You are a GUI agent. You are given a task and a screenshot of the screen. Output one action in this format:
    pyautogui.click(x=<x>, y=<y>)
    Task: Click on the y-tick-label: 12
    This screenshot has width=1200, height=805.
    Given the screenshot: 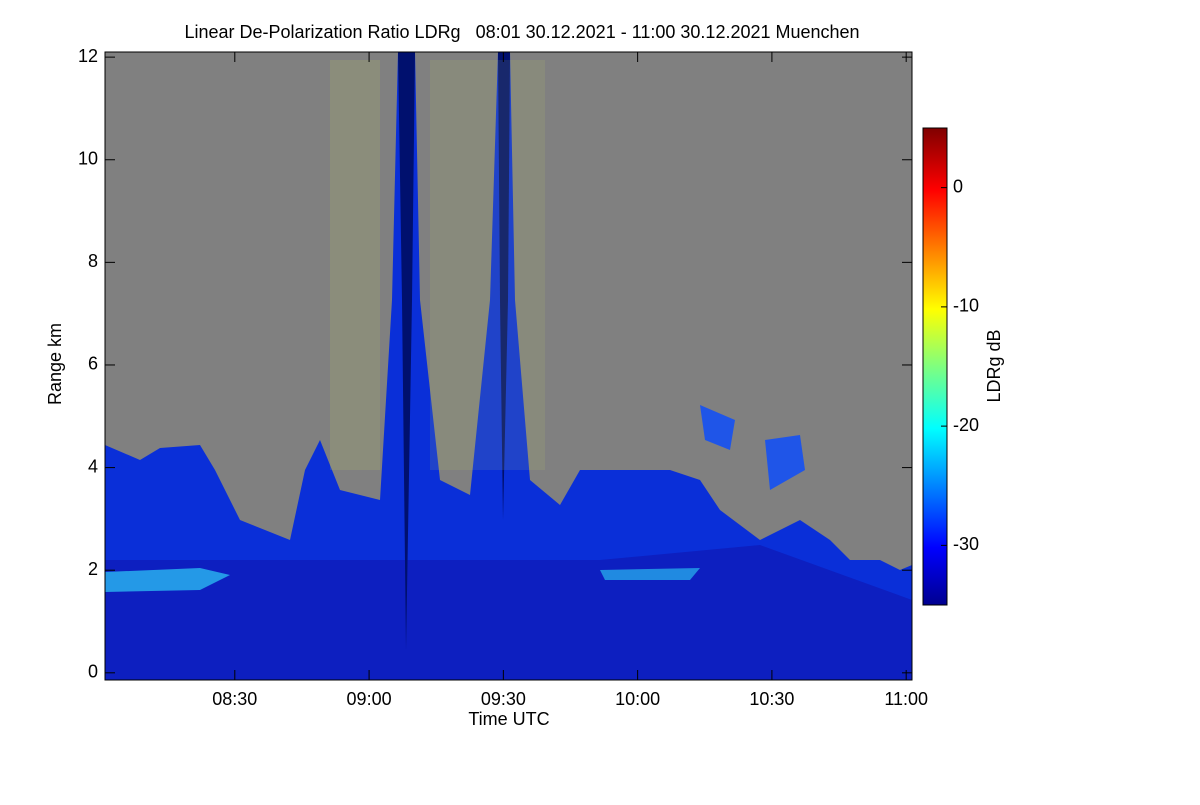 What is the action you would take?
    pyautogui.click(x=88, y=56)
    